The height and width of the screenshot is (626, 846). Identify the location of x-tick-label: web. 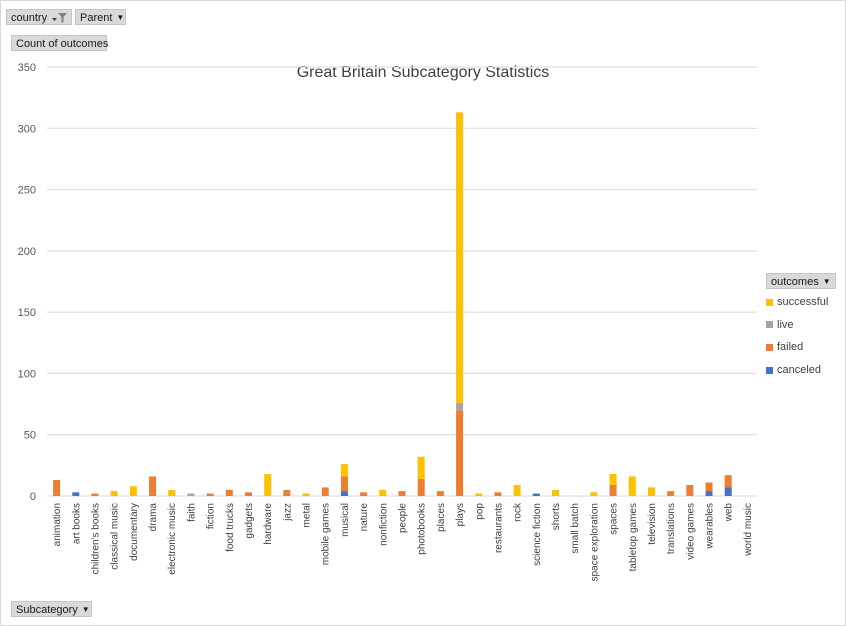
(729, 513).